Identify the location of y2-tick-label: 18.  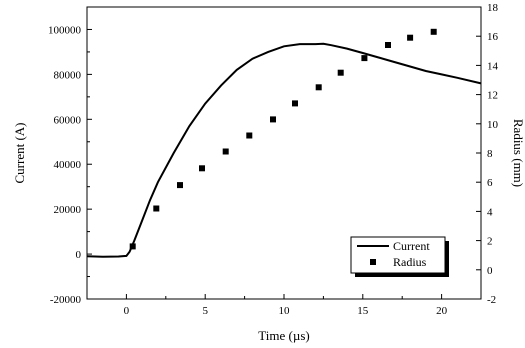
(493, 8).